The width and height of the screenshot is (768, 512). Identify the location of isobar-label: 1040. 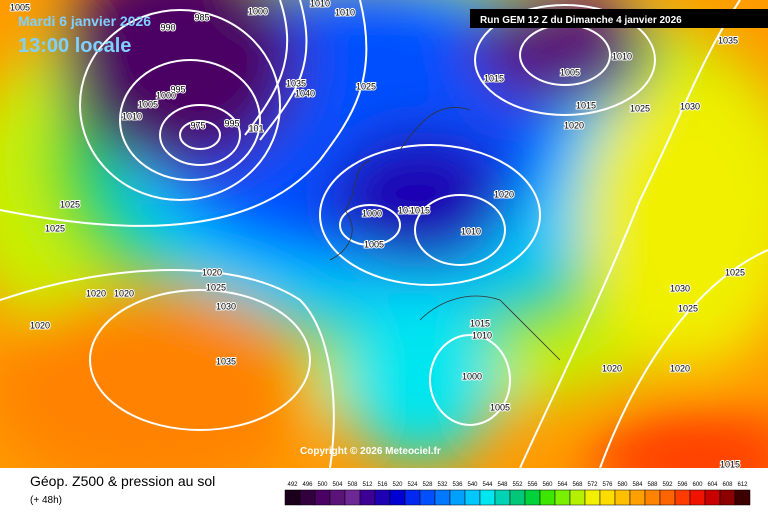
(305, 93).